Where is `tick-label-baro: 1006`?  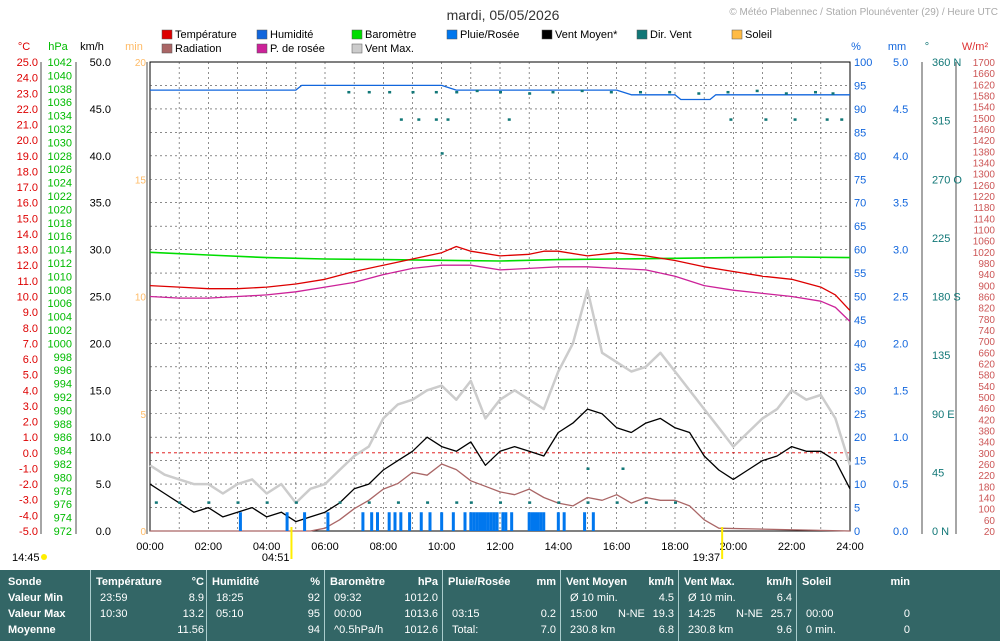 tick-label-baro: 1006 is located at coordinates (60, 304).